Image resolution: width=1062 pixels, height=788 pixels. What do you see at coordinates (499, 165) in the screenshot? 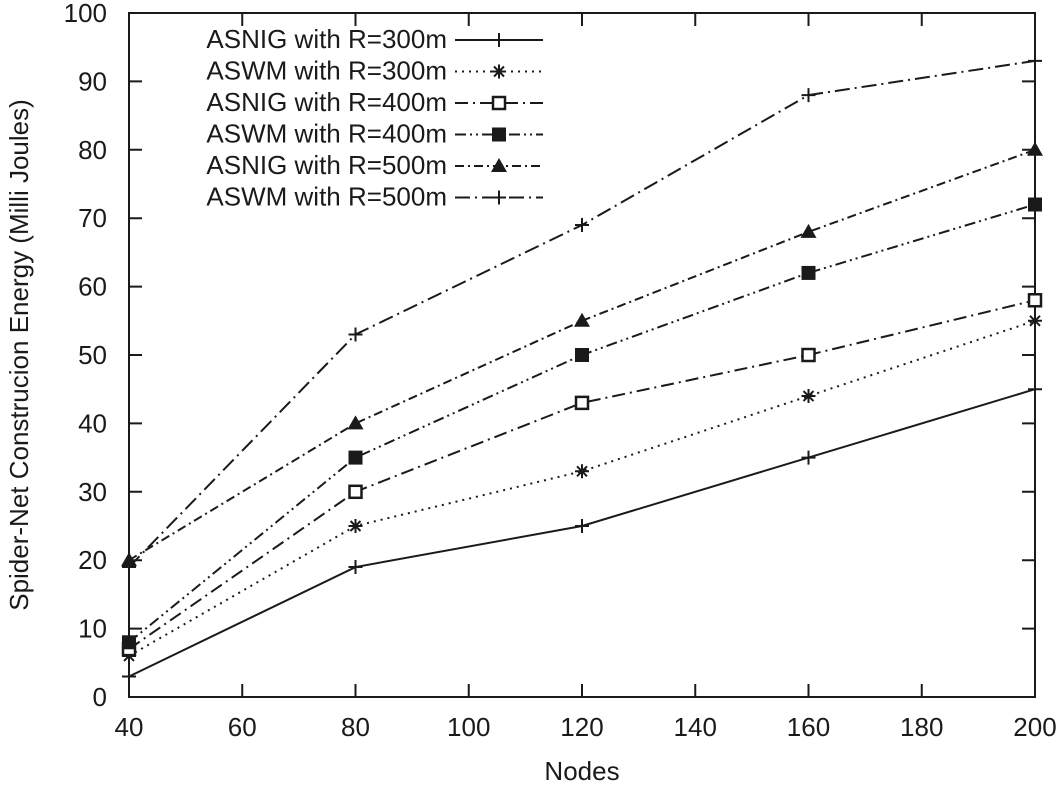
I see `legend-filled-triangle-marker` at bounding box center [499, 165].